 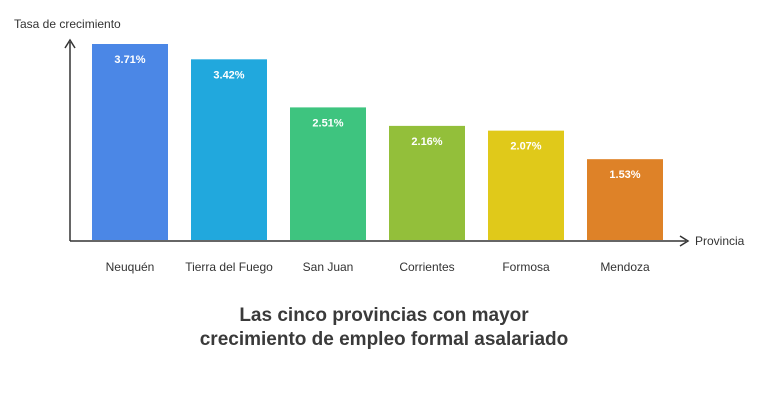 What do you see at coordinates (327, 123) in the screenshot?
I see `data-label-3: 2.51%` at bounding box center [327, 123].